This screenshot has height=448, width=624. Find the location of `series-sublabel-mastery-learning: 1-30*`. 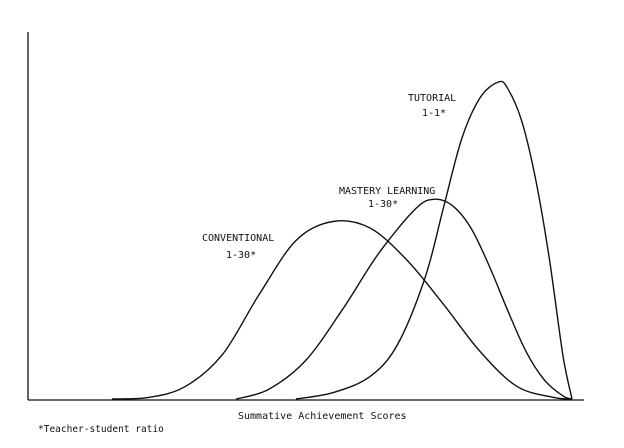

series-sublabel-mastery-learning: 1-30* is located at coordinates (383, 204).